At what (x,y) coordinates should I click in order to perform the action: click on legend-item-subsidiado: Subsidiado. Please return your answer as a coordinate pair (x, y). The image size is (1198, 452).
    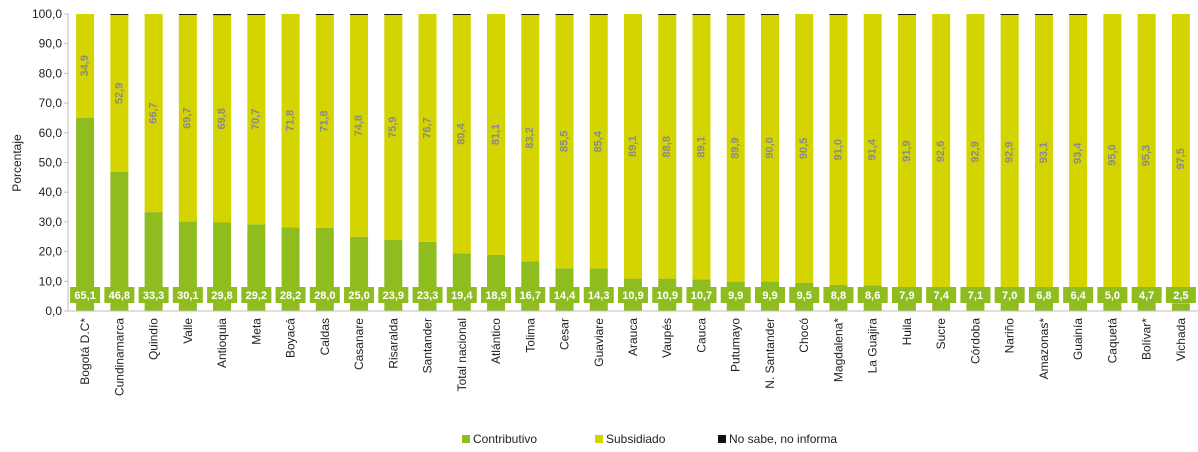
    Looking at the image, I should click on (630, 439).